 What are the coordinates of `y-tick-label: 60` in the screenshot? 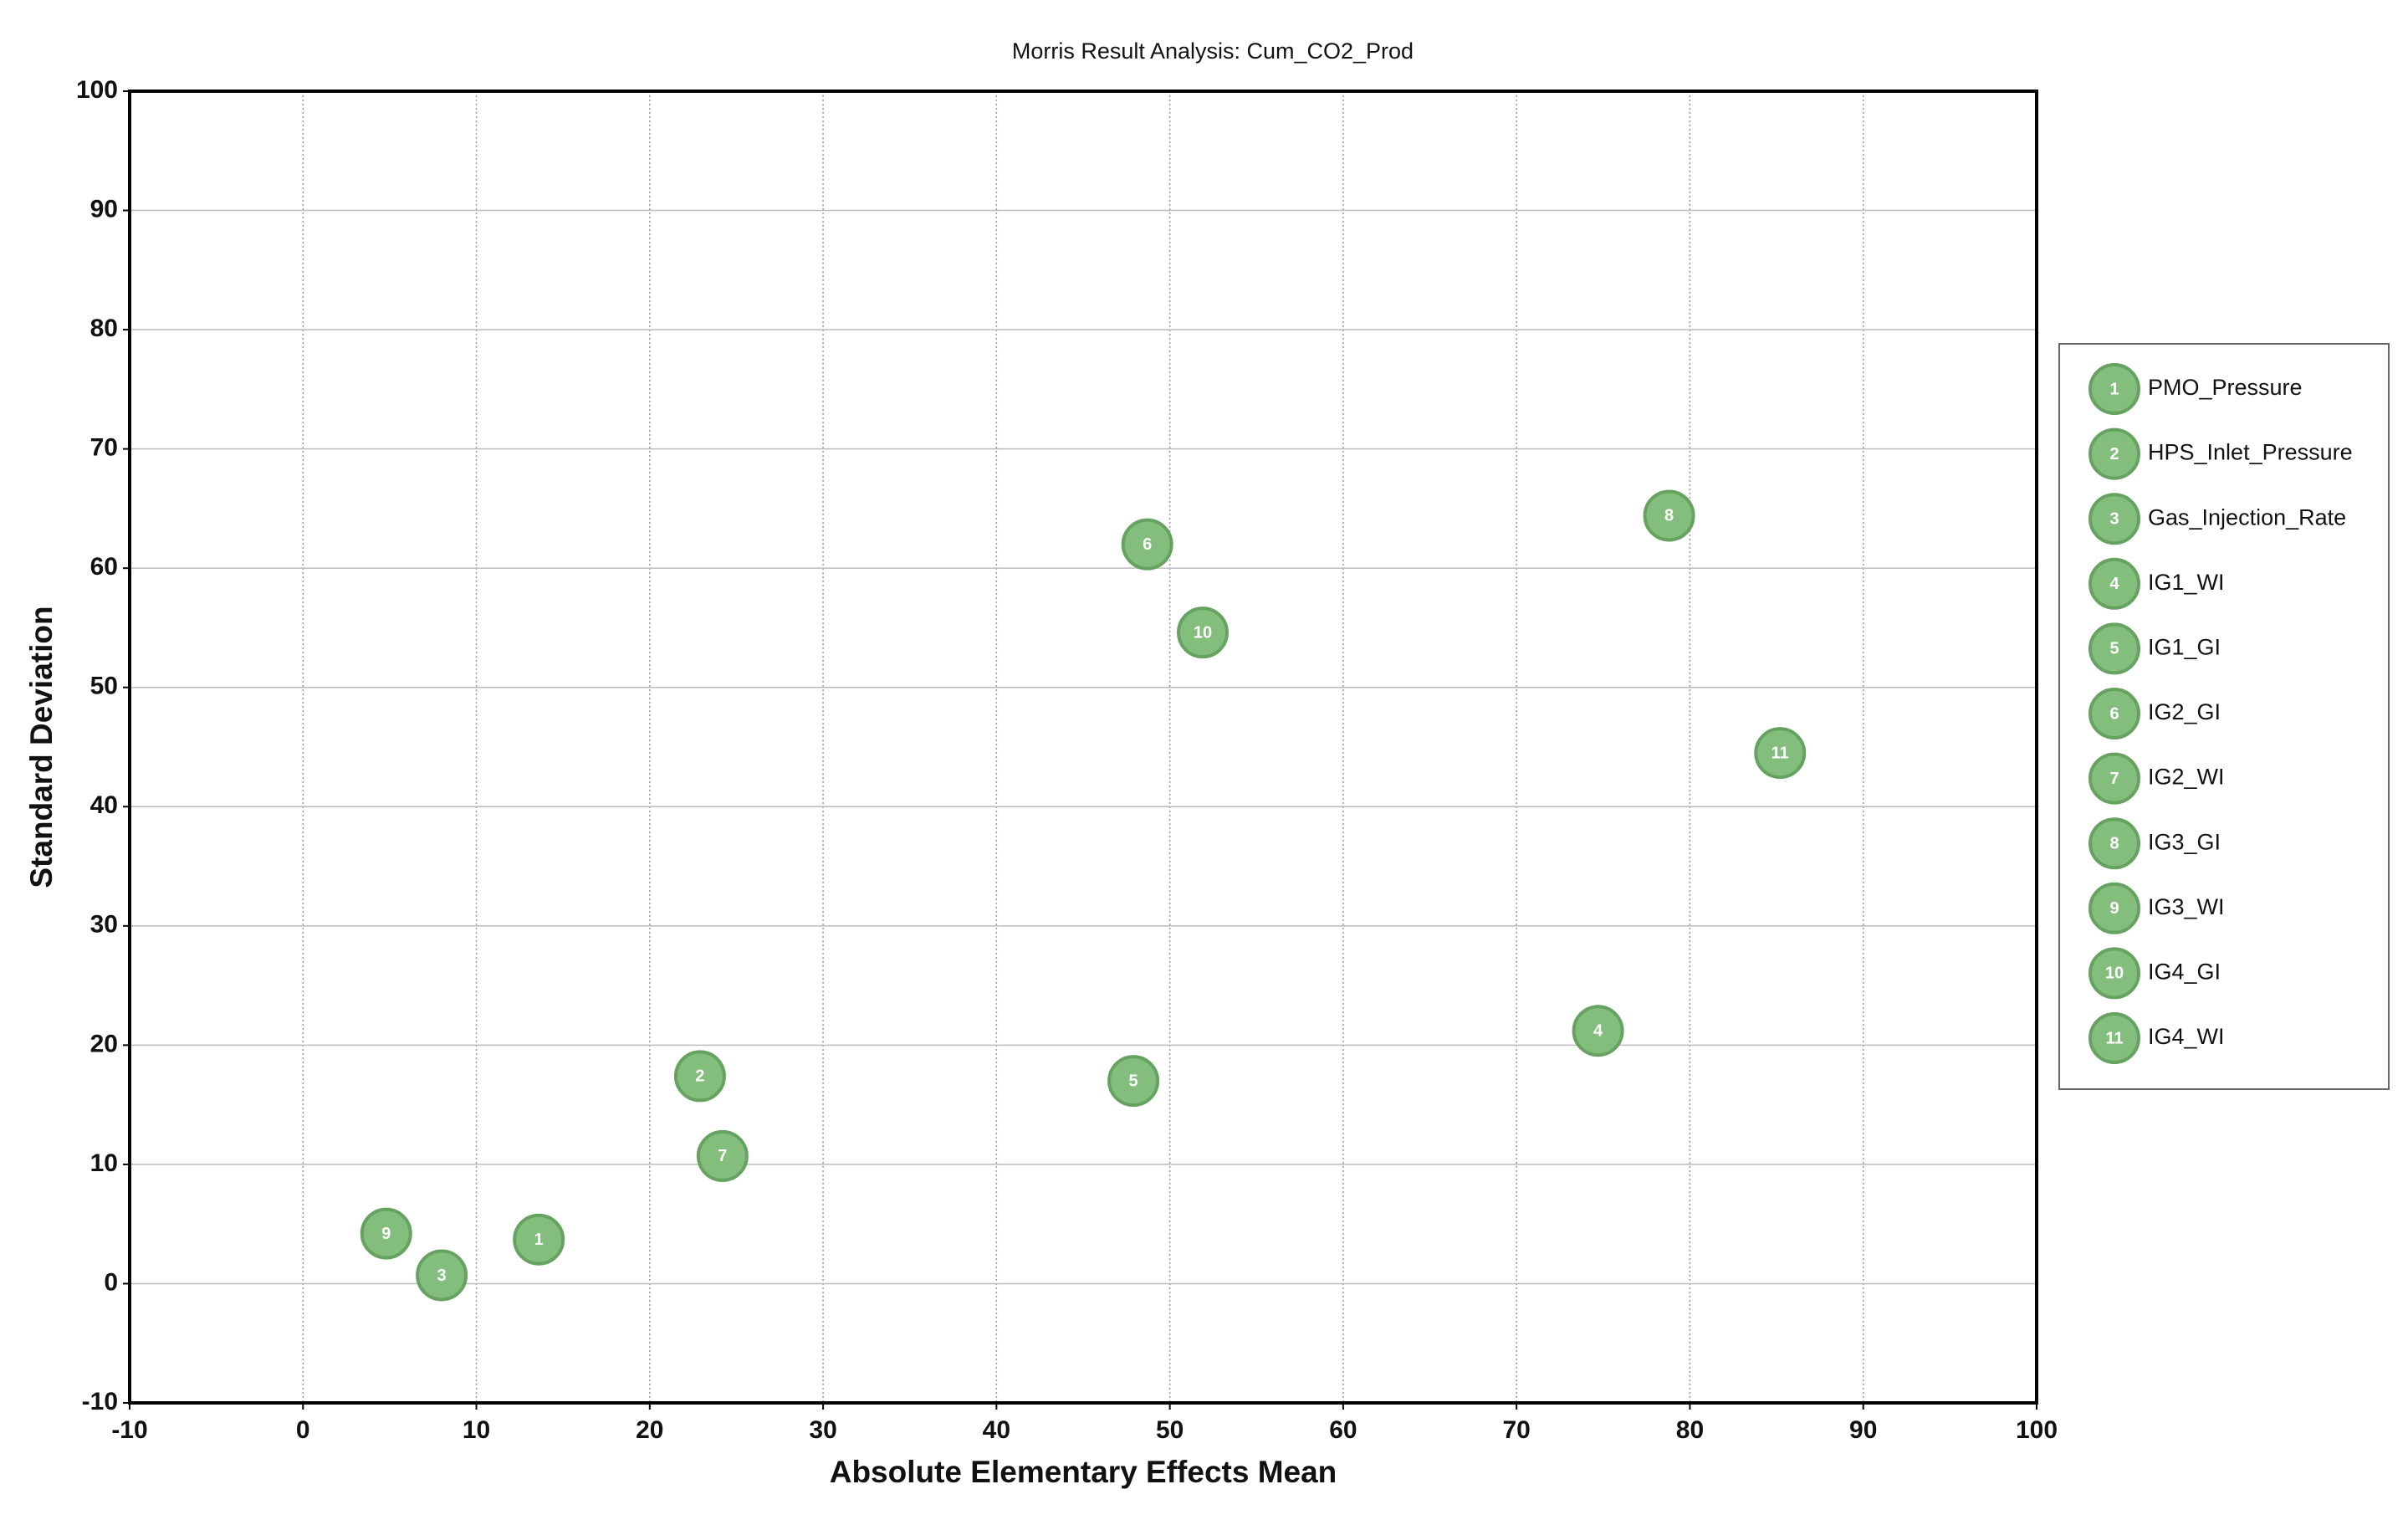 It's located at (104, 567).